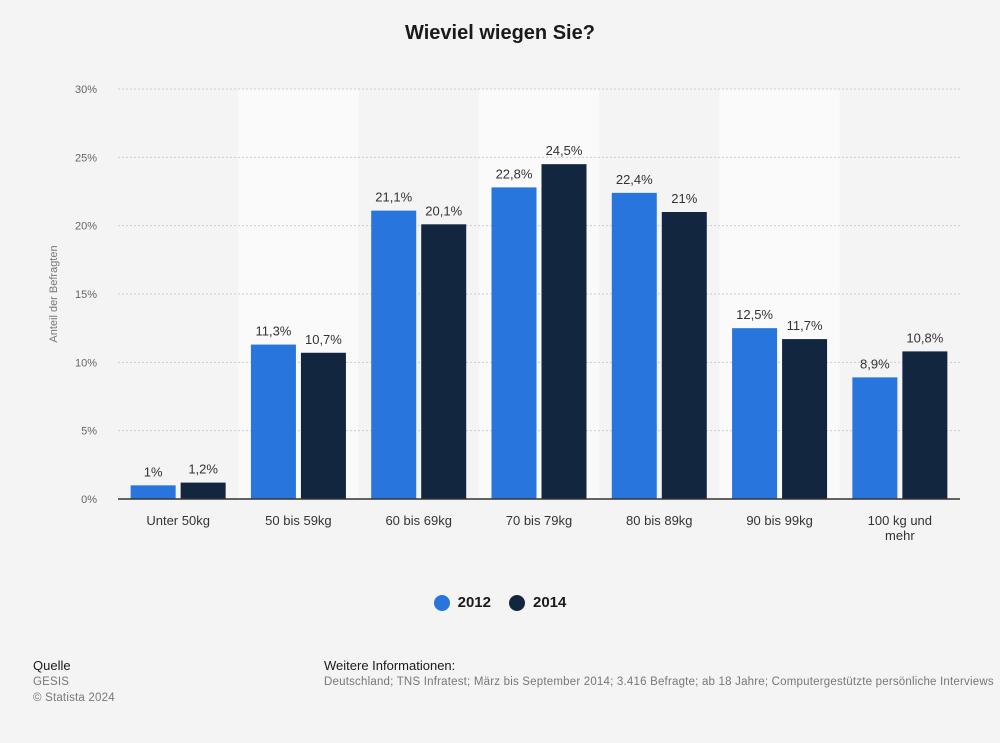 The width and height of the screenshot is (1000, 743). What do you see at coordinates (500, 33) in the screenshot?
I see `chart-title: Wieviel wiegen Sie?` at bounding box center [500, 33].